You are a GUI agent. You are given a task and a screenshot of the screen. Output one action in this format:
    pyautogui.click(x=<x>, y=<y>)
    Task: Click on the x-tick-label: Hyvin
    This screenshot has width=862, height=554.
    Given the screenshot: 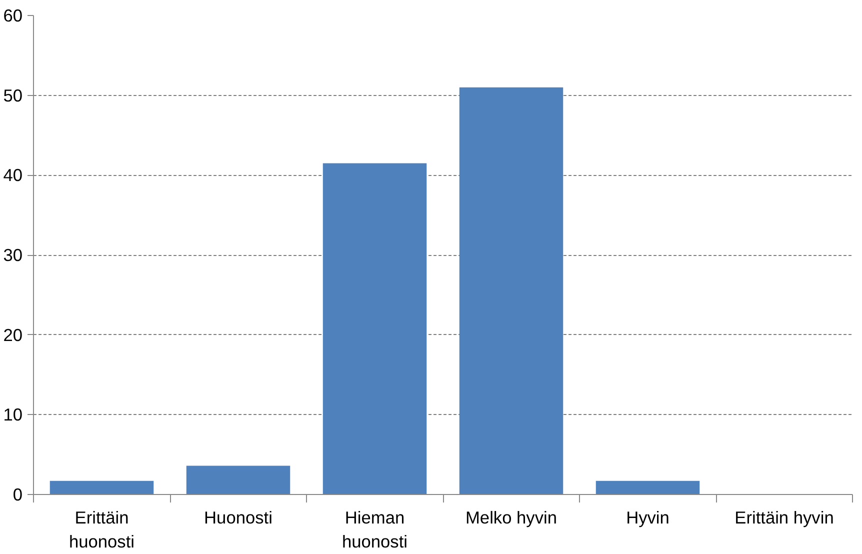 What is the action you would take?
    pyautogui.click(x=648, y=518)
    